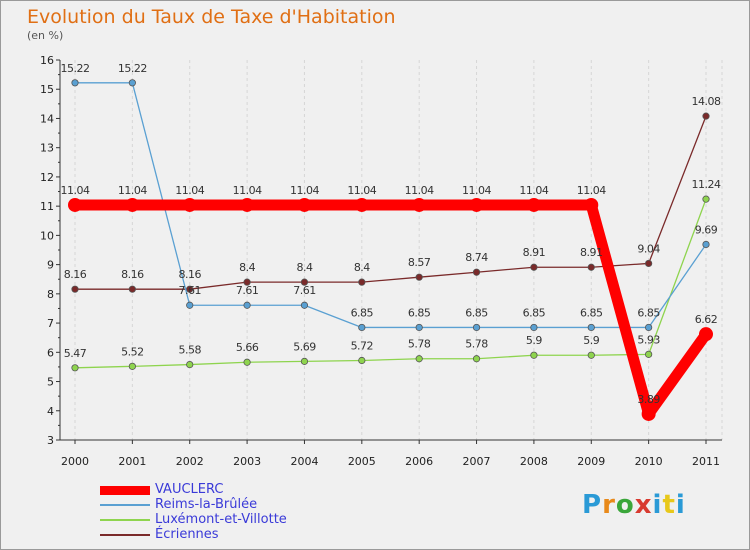 The height and width of the screenshot is (550, 750). Describe the element at coordinates (75, 353) in the screenshot. I see `data-label: 5.47` at that location.